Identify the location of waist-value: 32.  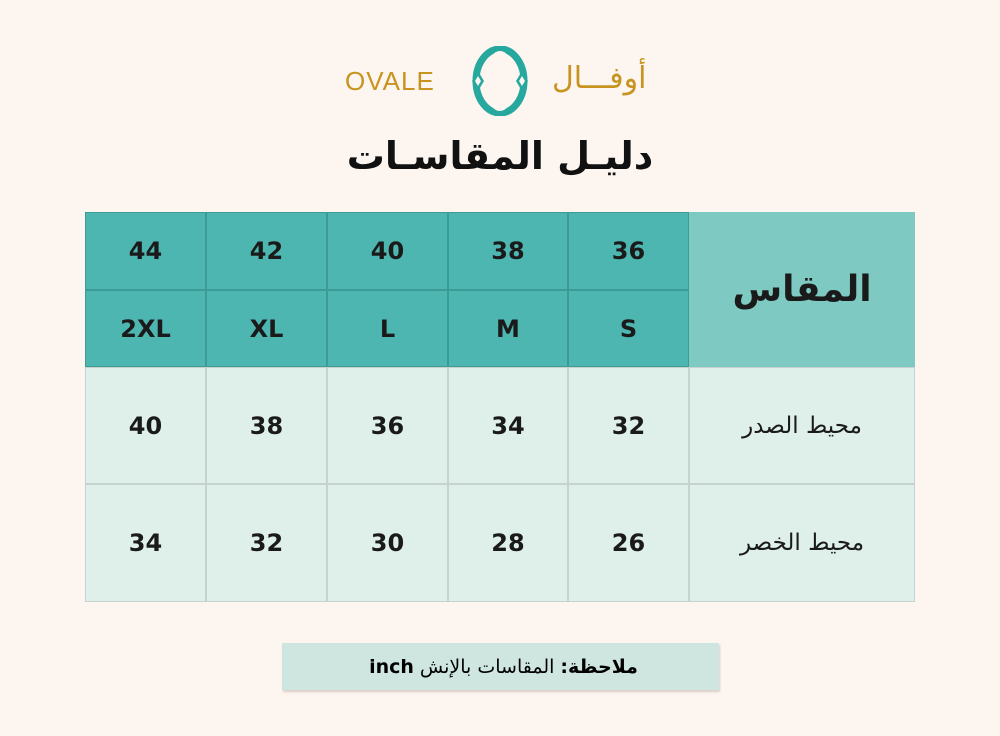
(266, 543).